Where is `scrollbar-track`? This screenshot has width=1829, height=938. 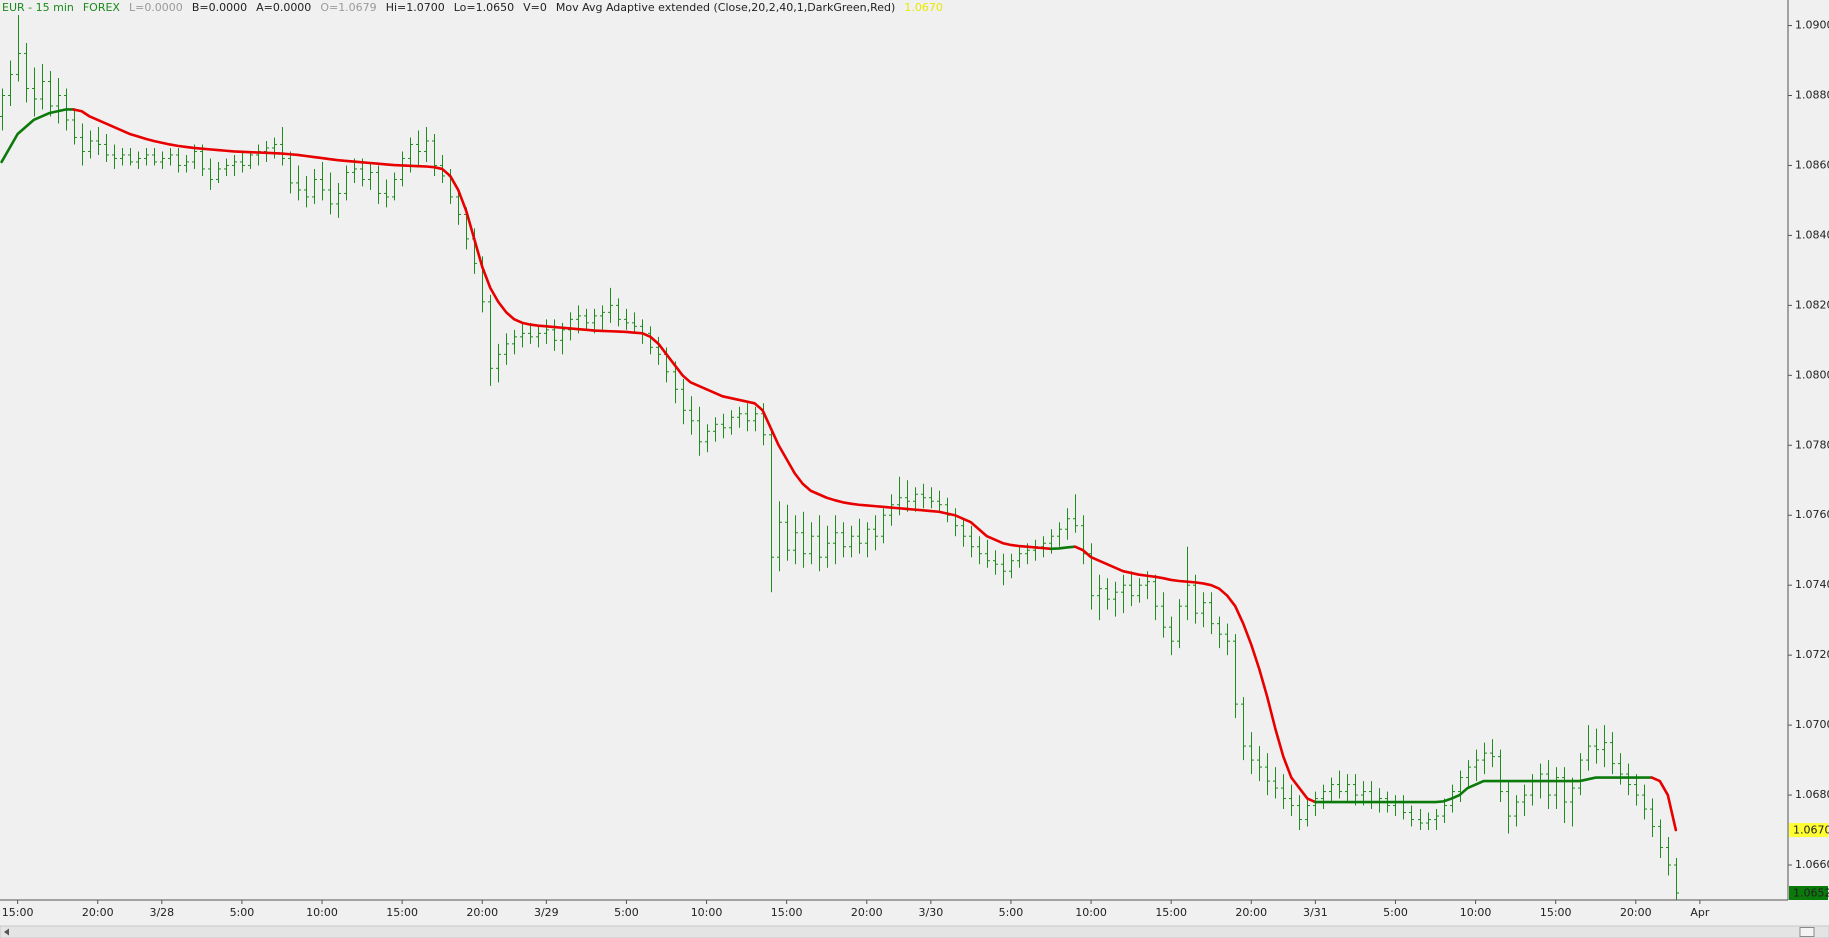 scrollbar-track is located at coordinates (914, 931).